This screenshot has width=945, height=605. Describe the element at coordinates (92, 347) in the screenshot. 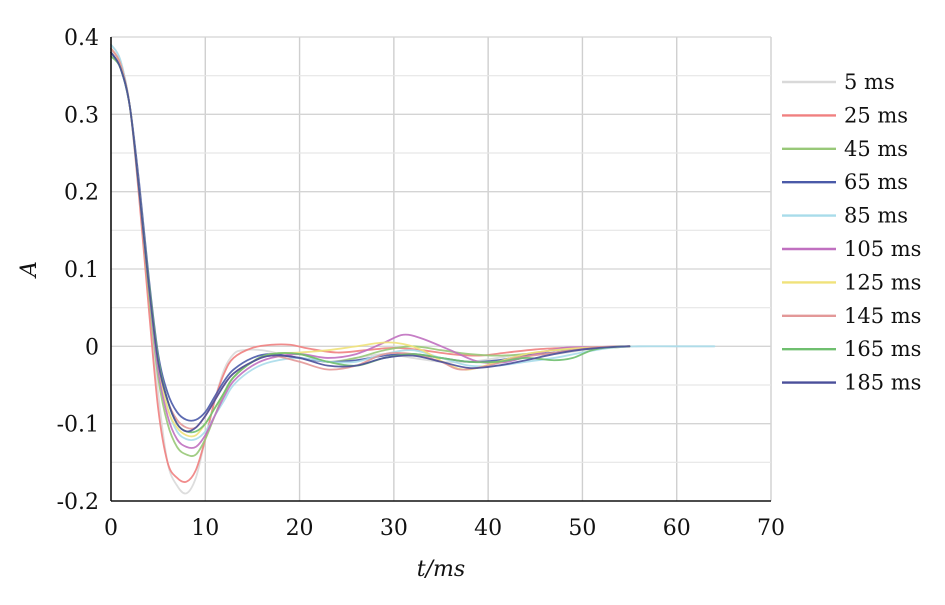

I see `y-tick-label: 0` at that location.